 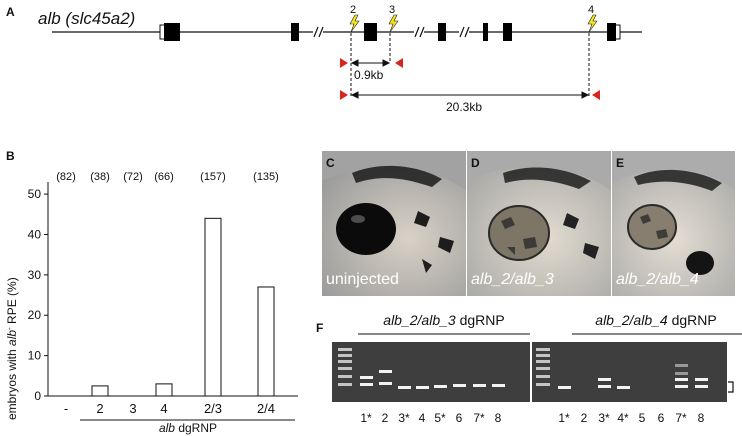 What do you see at coordinates (330, 163) in the screenshot?
I see `panel-c-letter: C` at bounding box center [330, 163].